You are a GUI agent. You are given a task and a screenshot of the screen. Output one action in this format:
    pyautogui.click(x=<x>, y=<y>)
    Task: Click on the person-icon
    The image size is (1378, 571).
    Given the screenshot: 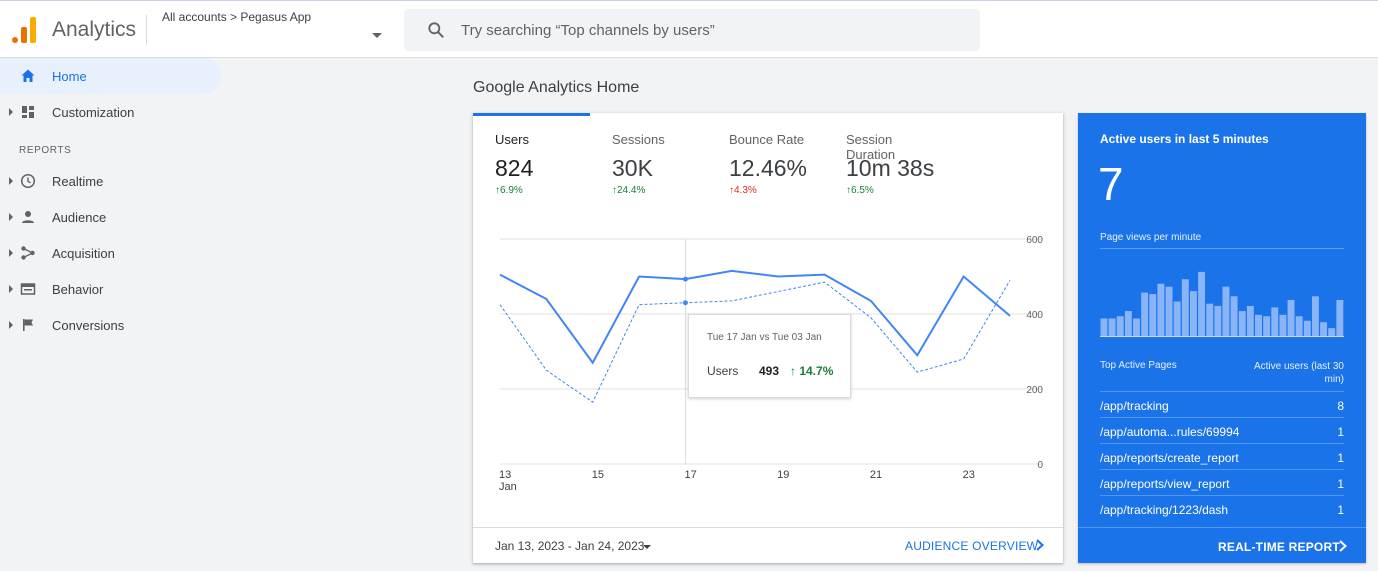 What is the action you would take?
    pyautogui.click(x=28, y=217)
    